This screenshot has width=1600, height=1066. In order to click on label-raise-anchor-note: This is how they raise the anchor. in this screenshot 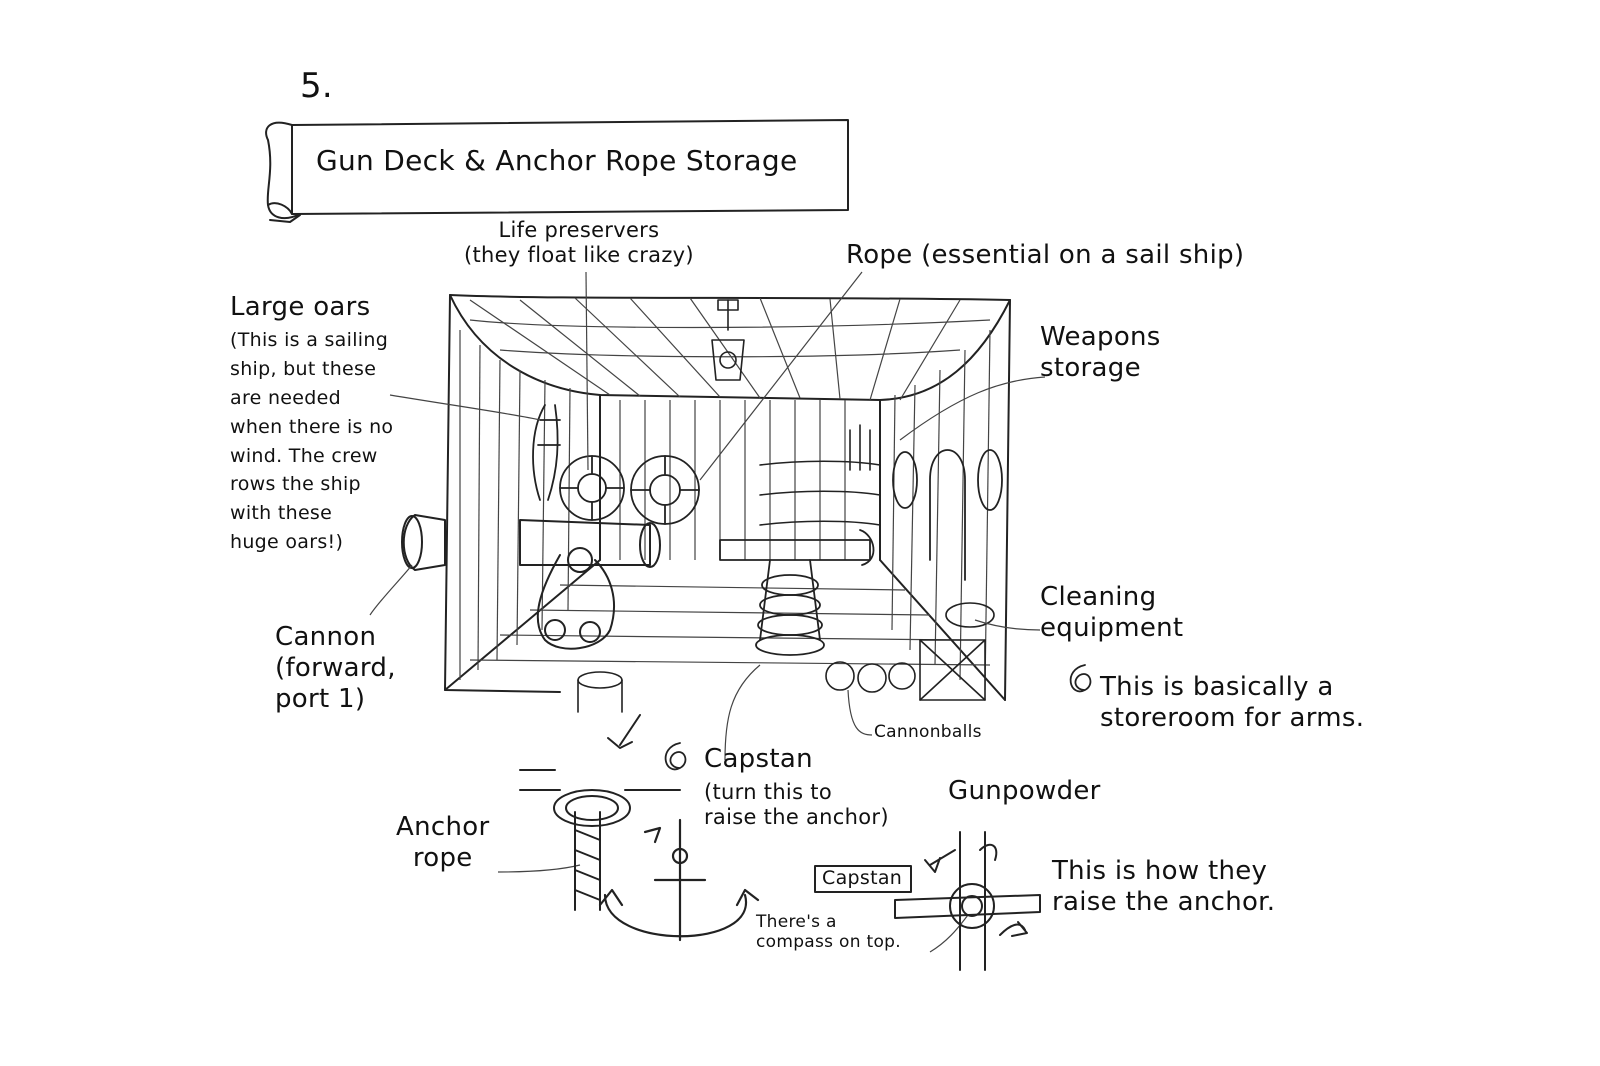, I will do `click(1164, 887)`.